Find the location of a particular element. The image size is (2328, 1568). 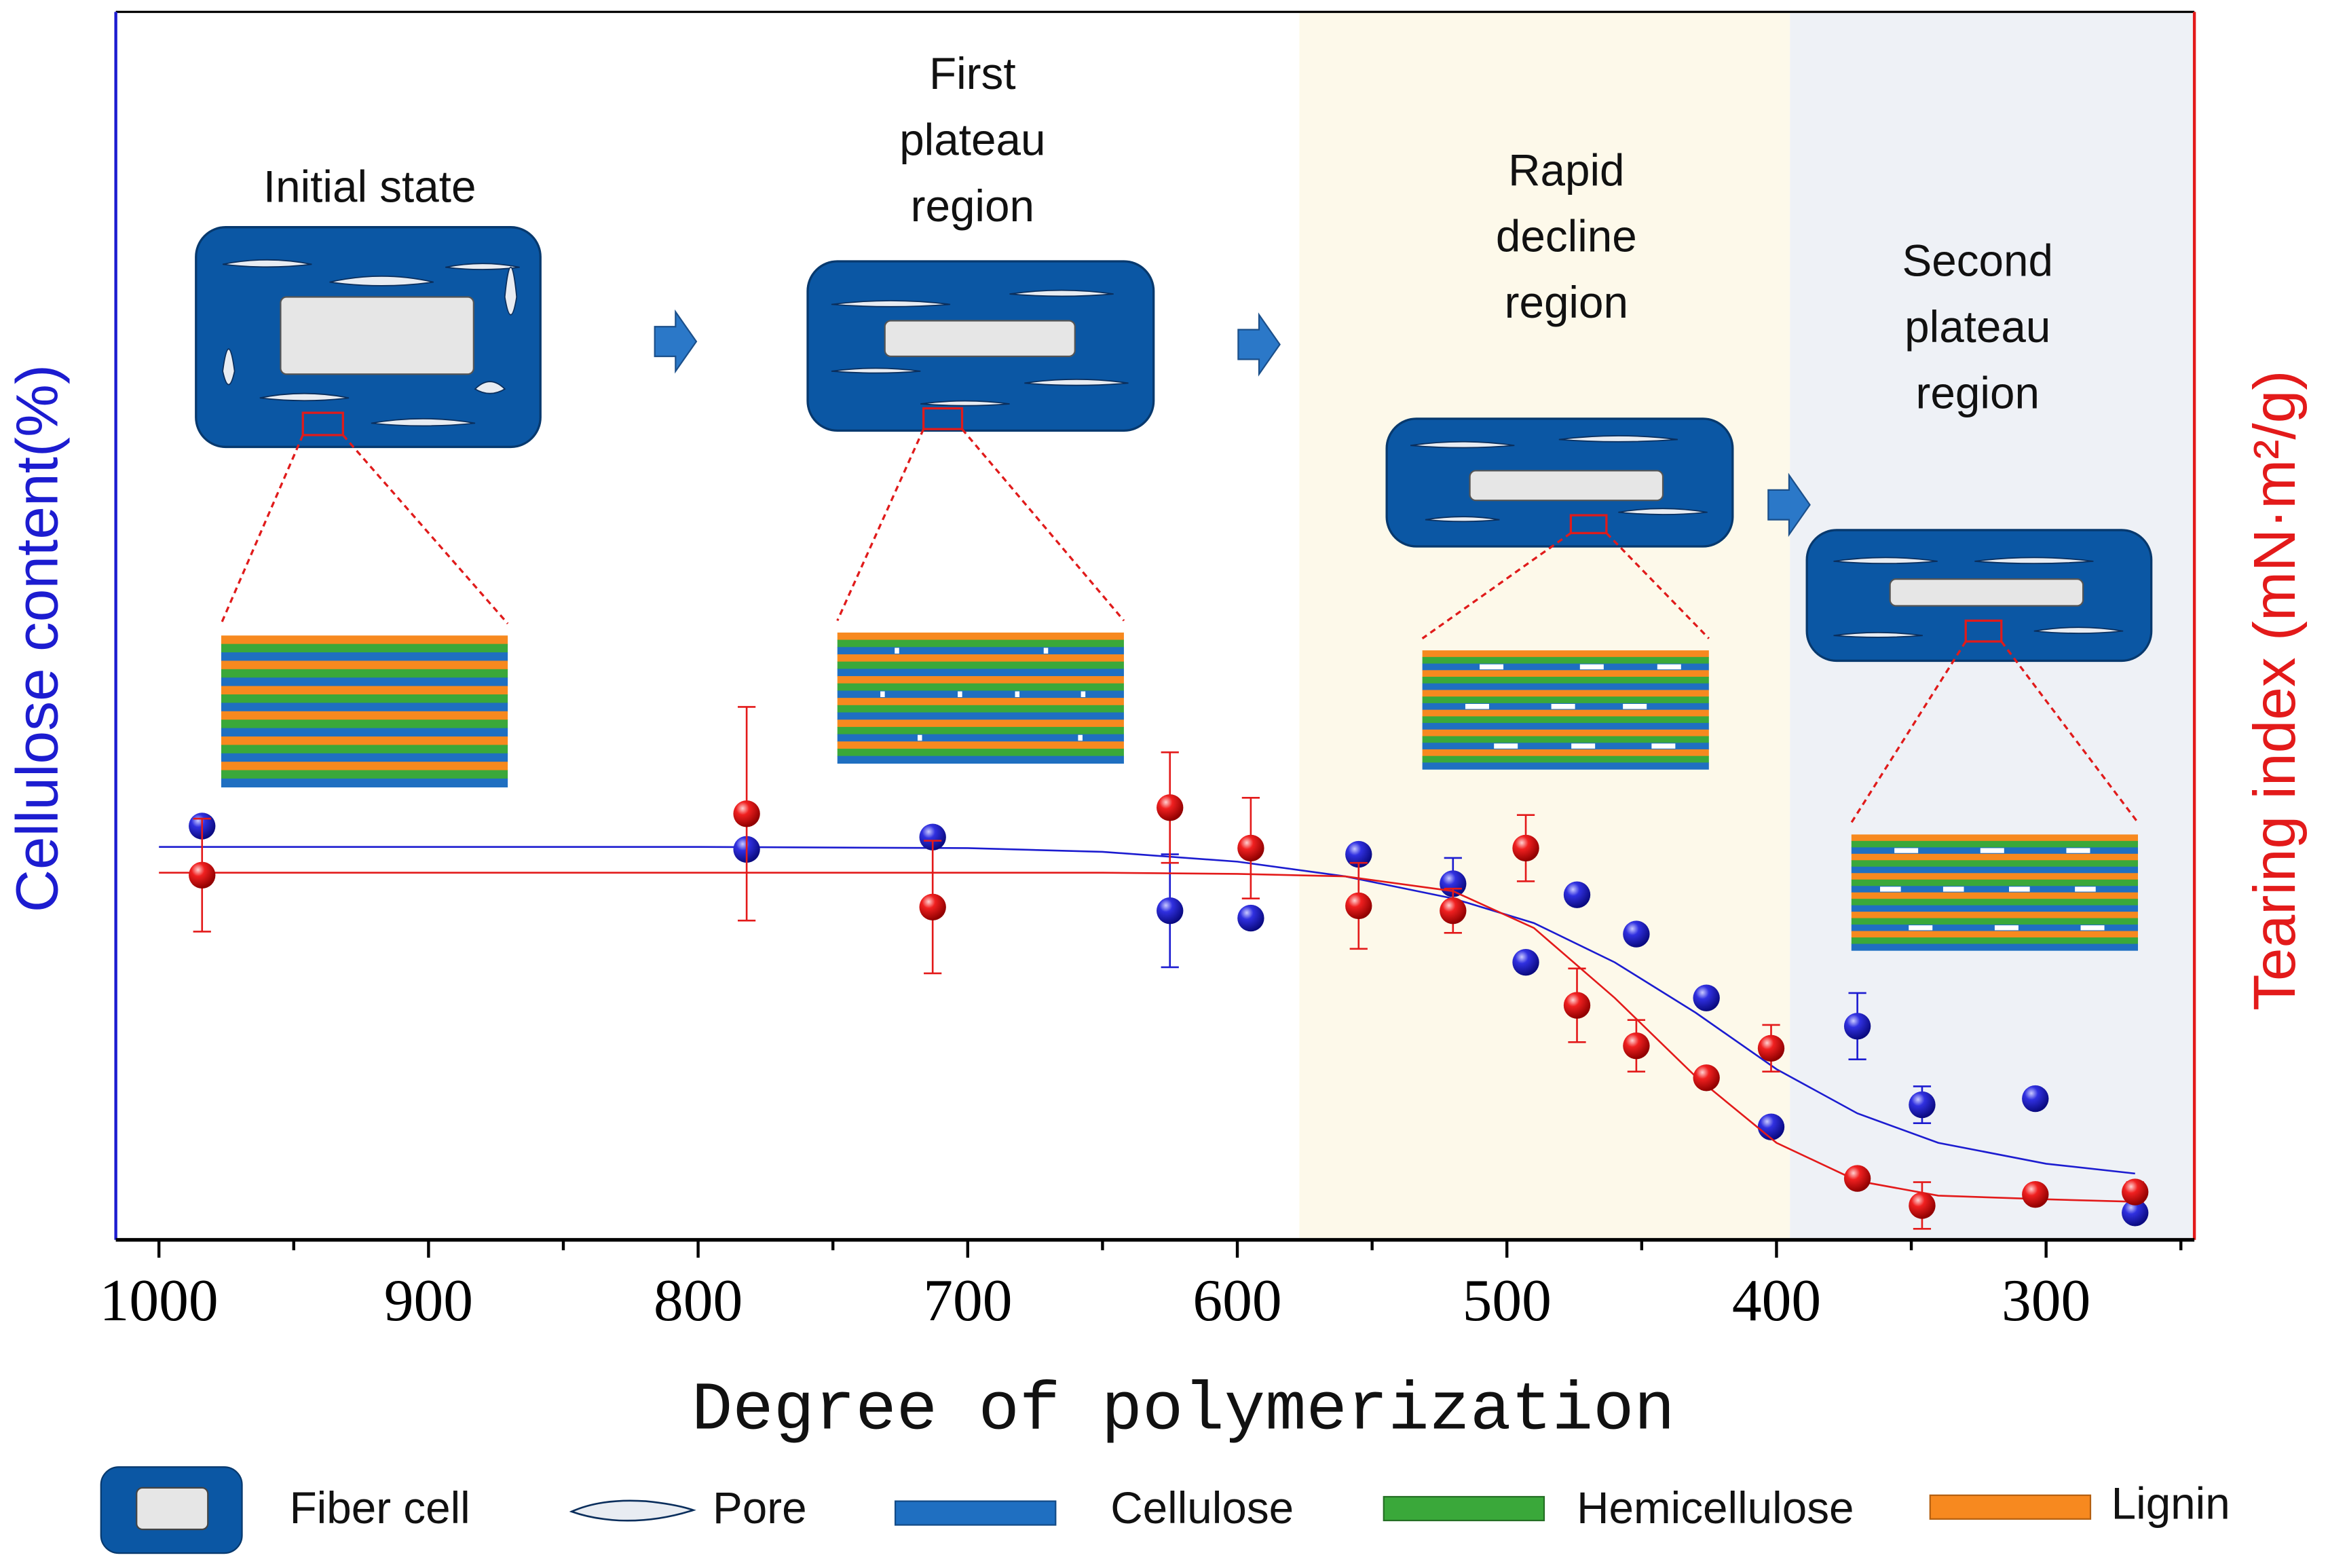

x-tick-label: 400 is located at coordinates (1777, 1300).